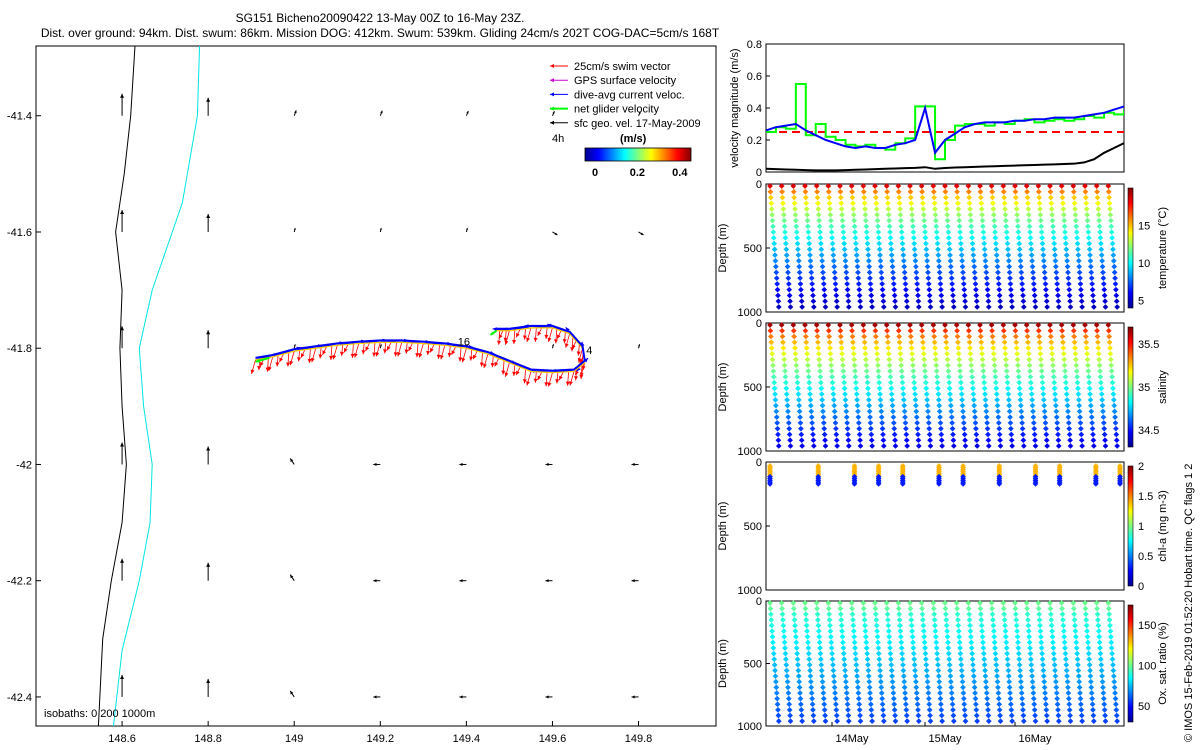 This screenshot has width=1200, height=750. What do you see at coordinates (945, 122) in the screenshot?
I see `velocity-series-line` at bounding box center [945, 122].